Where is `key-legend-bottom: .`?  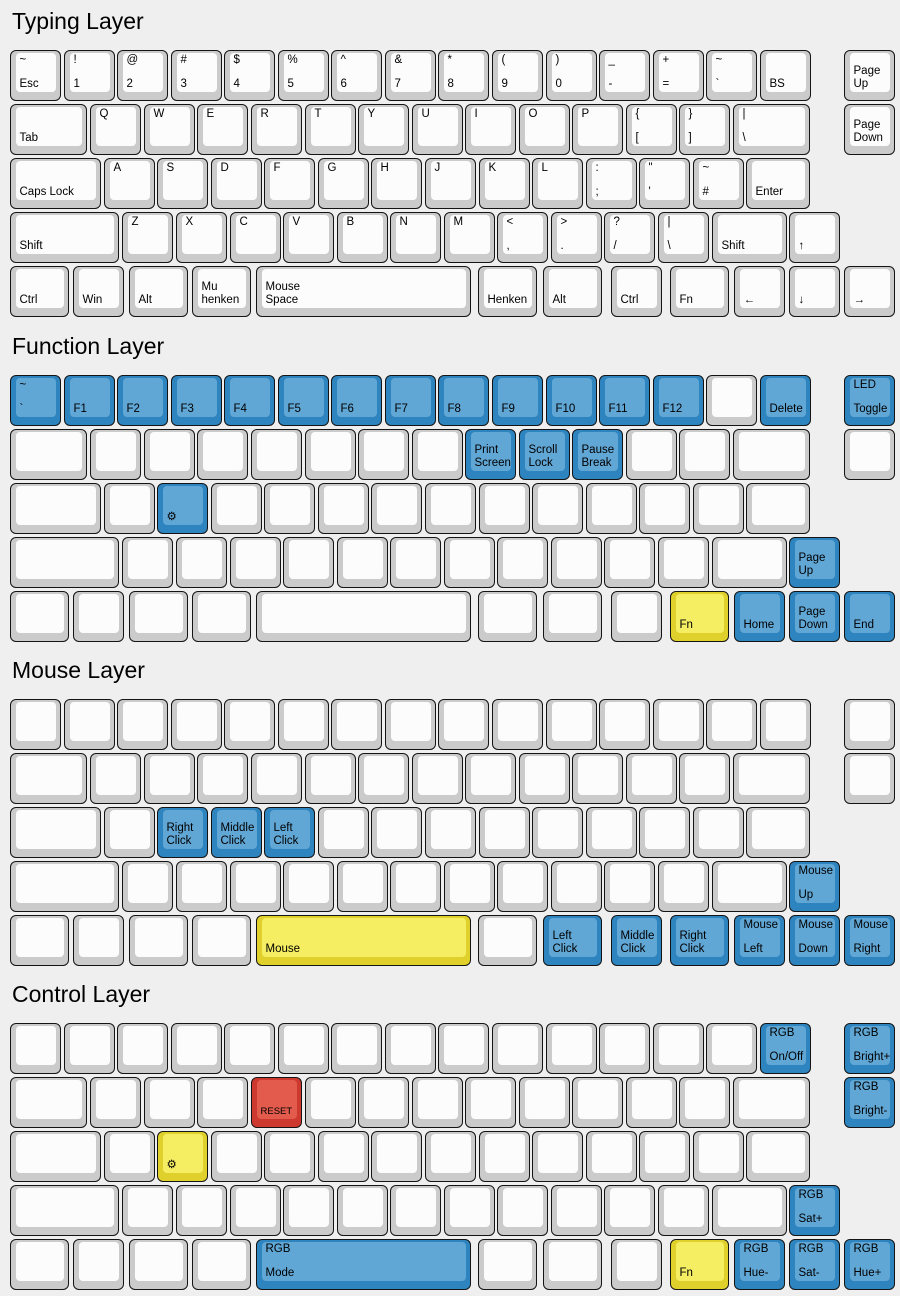
key-legend-bottom: . is located at coordinates (562, 246).